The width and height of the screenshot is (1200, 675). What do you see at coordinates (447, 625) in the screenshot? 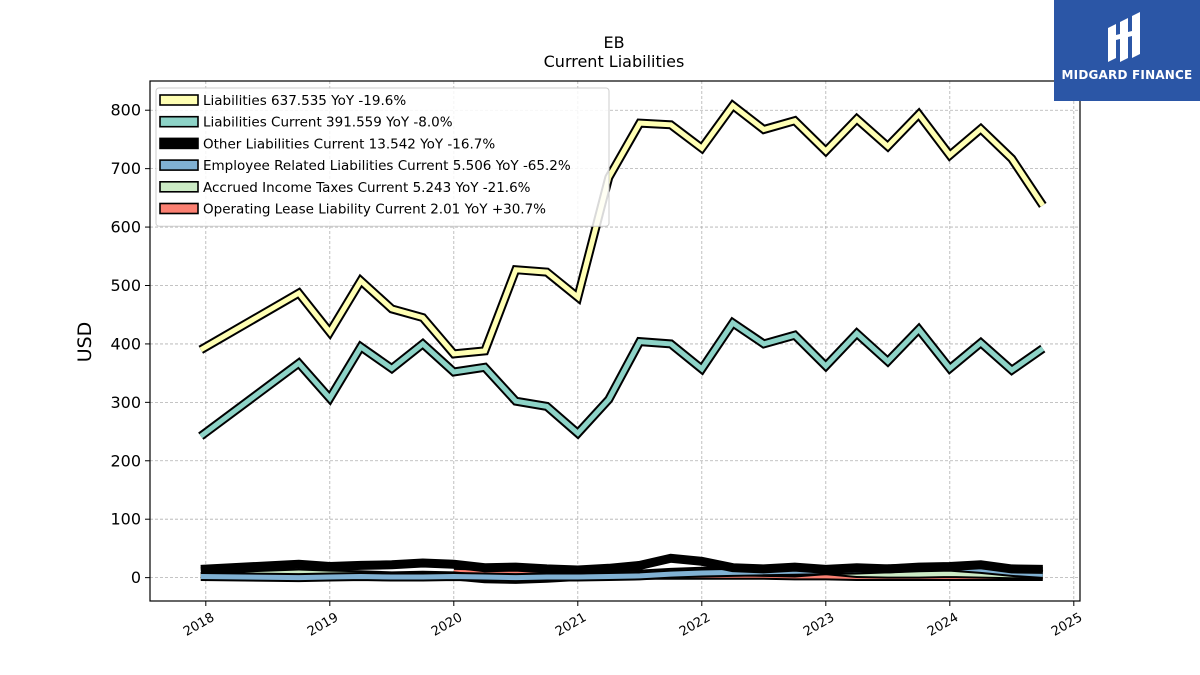
I see `x-tick-label: 2020` at bounding box center [447, 625].